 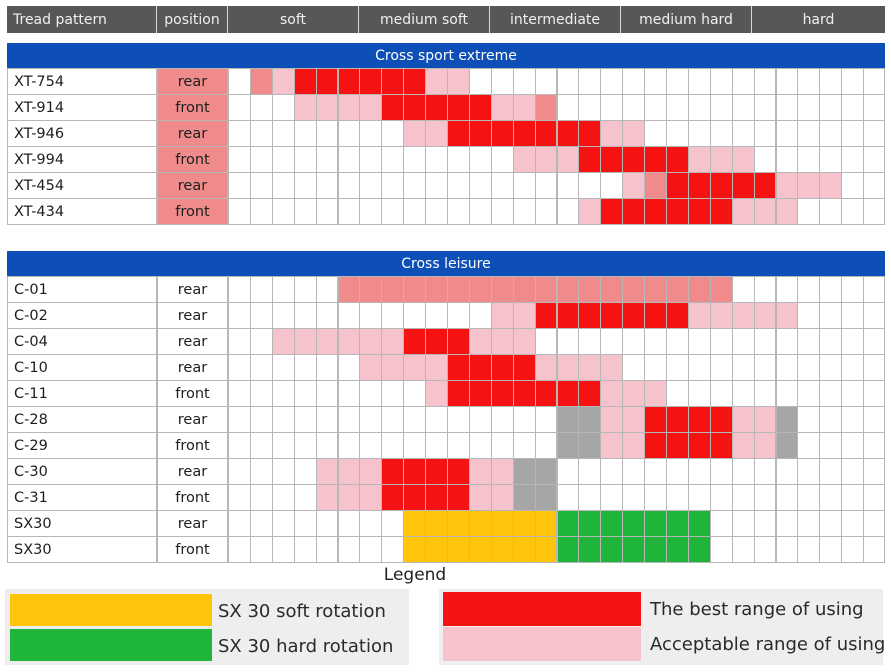 What do you see at coordinates (192, 211) in the screenshot?
I see `row-label-position: front` at bounding box center [192, 211].